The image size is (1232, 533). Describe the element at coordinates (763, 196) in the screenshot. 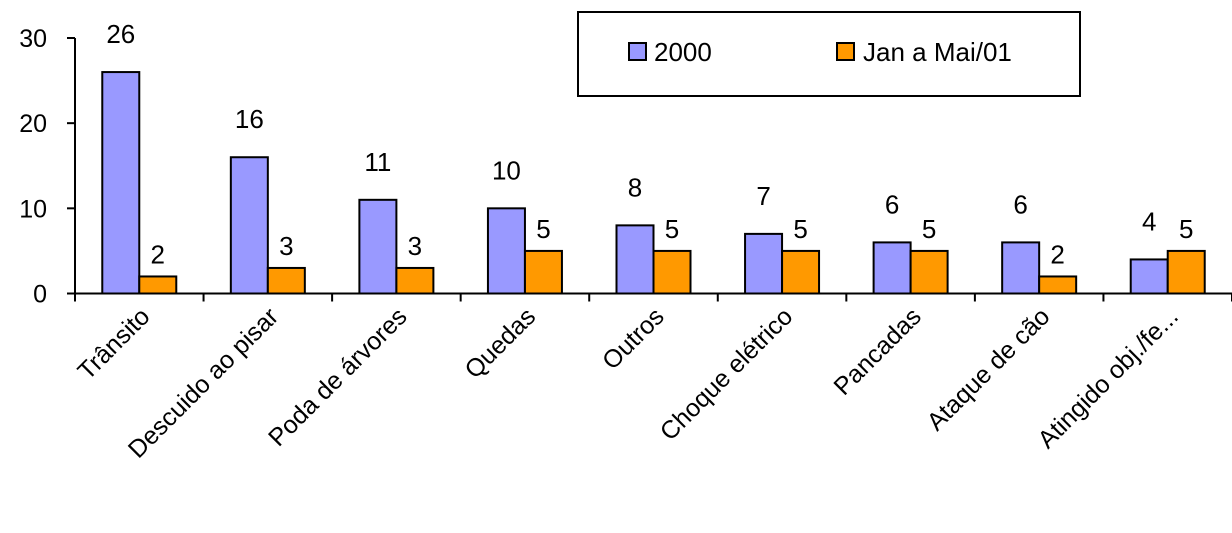

I see `data-label-2000: 7` at that location.